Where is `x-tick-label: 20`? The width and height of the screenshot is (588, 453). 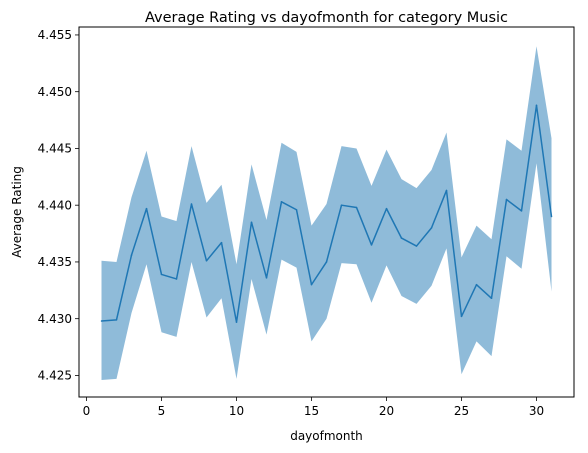 x-tick-label: 20 is located at coordinates (386, 411).